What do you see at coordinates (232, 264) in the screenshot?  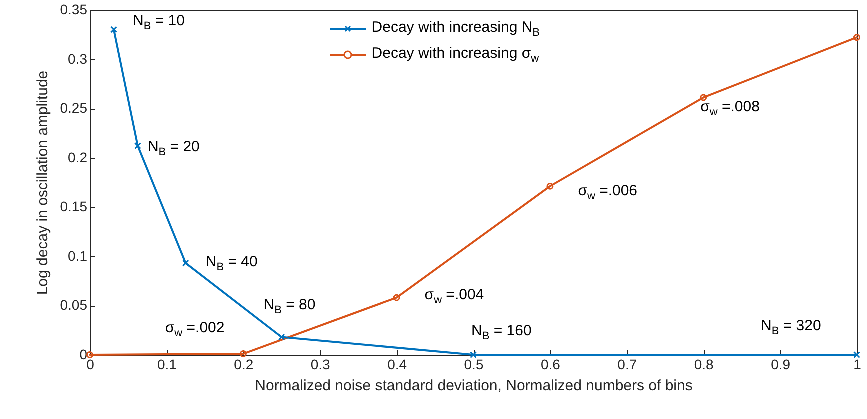 I see `annotation: N$_{B}$ = 40` at bounding box center [232, 264].